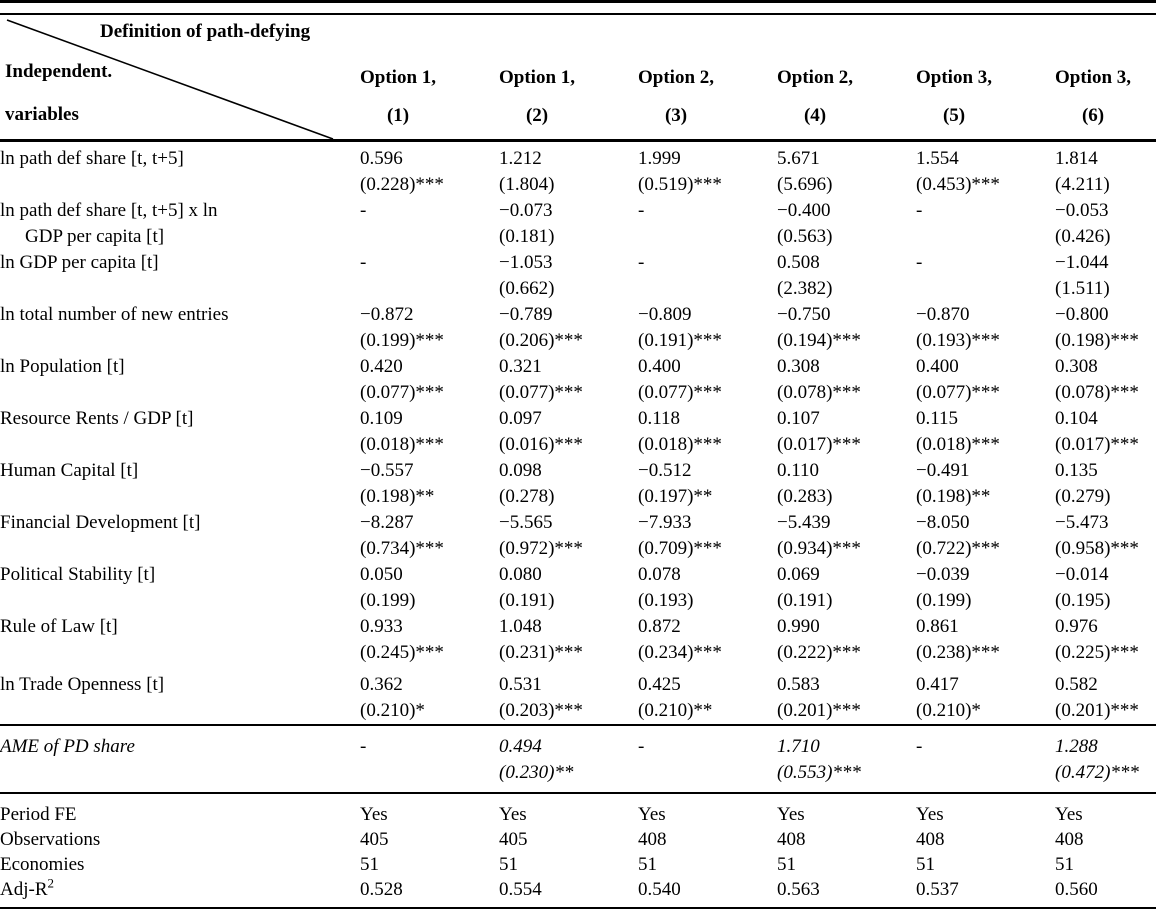 The image size is (1156, 916). Describe the element at coordinates (1082, 522) in the screenshot. I see `coef-value: −5.473` at that location.